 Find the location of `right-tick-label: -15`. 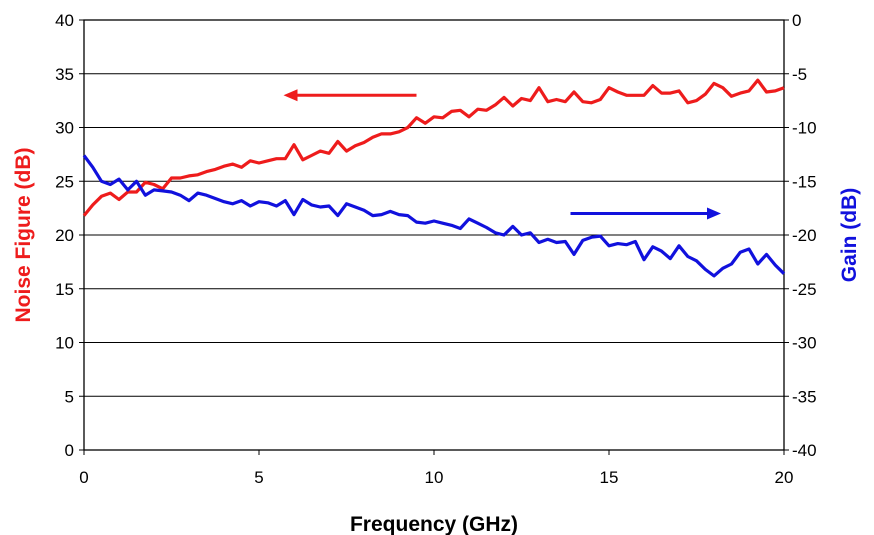

right-tick-label: -15 is located at coordinates (804, 181).